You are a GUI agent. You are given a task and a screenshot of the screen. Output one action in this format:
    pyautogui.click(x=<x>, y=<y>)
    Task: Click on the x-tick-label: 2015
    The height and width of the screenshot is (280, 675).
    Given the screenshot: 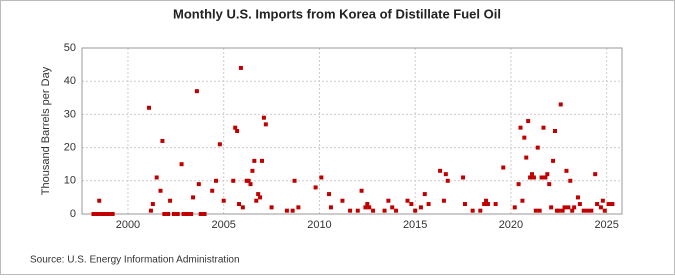 What is the action you would take?
    pyautogui.click(x=415, y=225)
    